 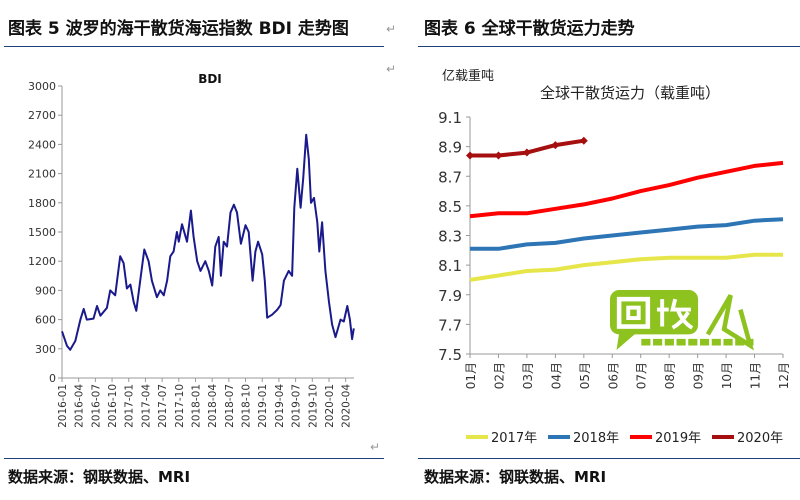 I want to click on x-tick-label: 06月, so click(x=613, y=375).